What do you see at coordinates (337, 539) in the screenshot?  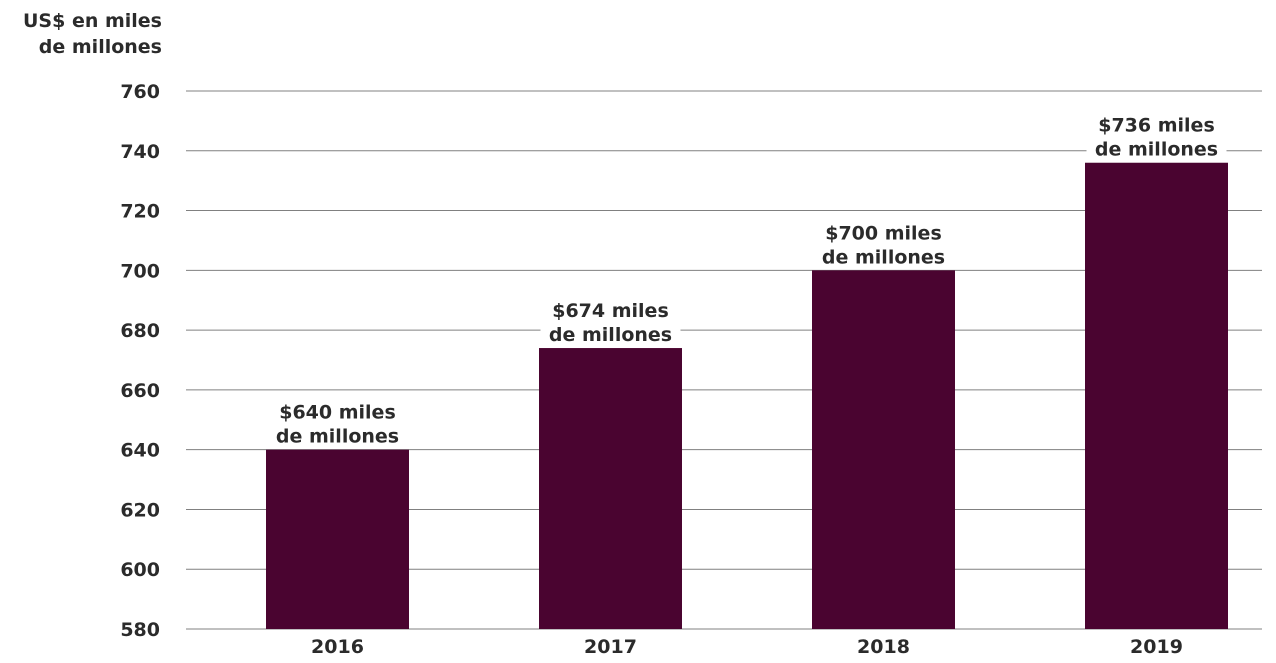 I see `bar-2016` at bounding box center [337, 539].